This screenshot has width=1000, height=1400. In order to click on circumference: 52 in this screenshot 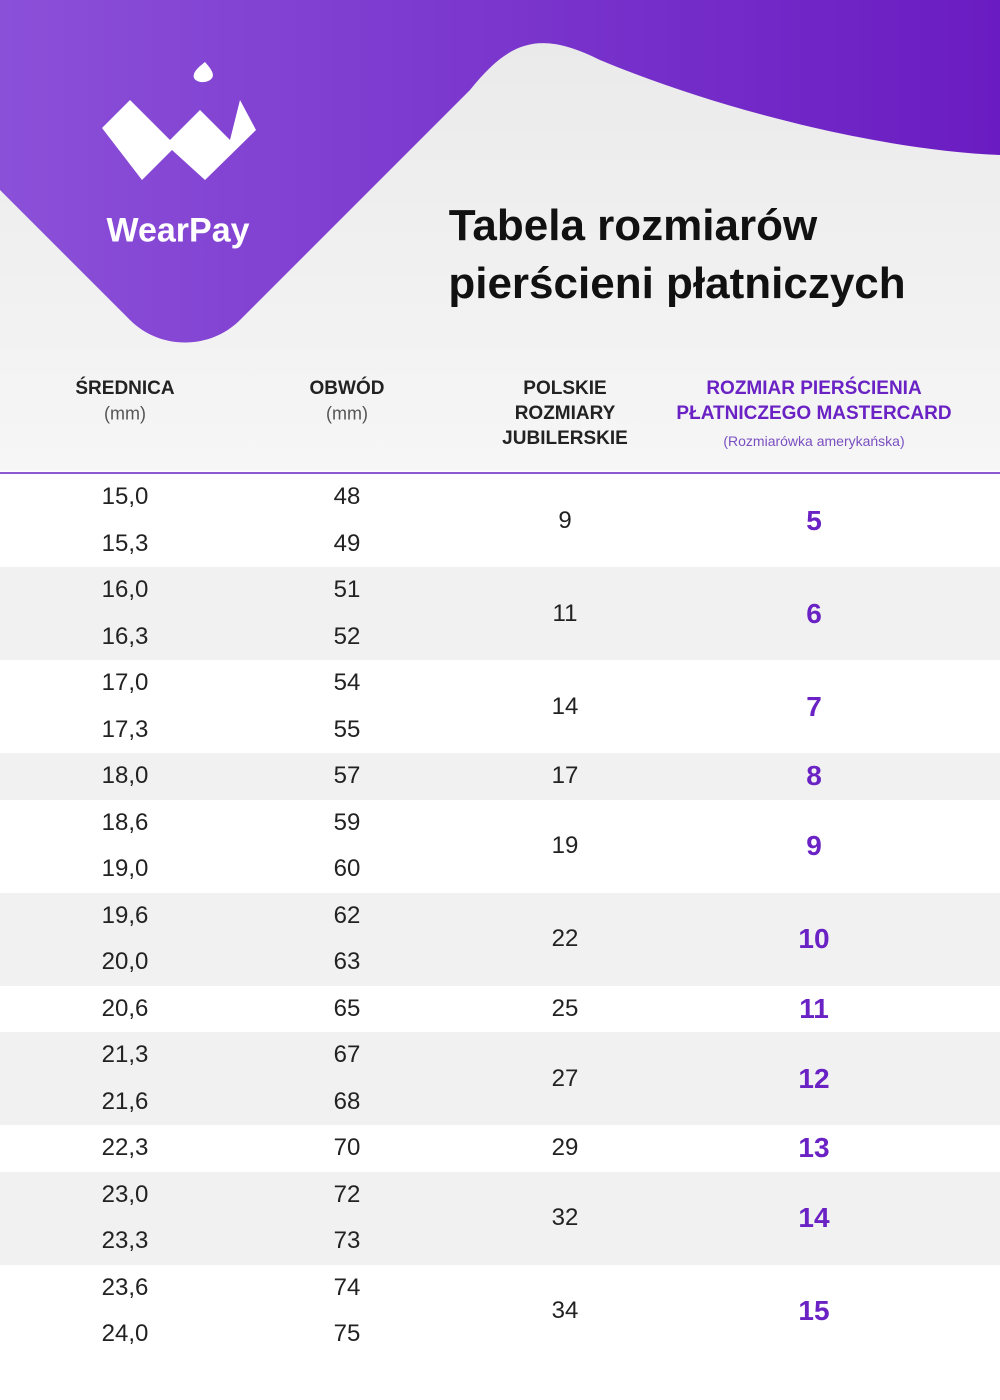, I will do `click(347, 636)`.